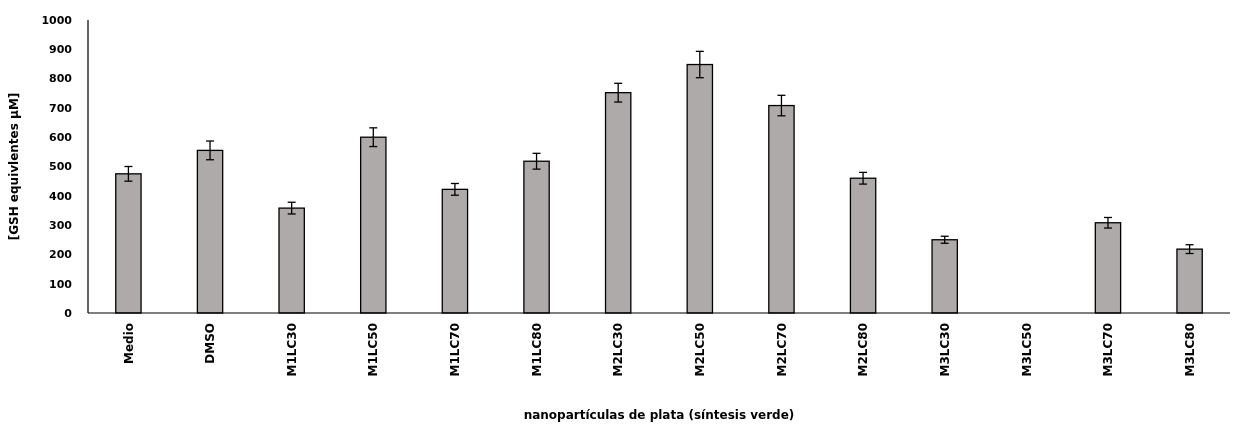 Image resolution: width=1235 pixels, height=431 pixels. Describe the element at coordinates (618, 350) in the screenshot. I see `x-tick-label: M2LC30` at that location.